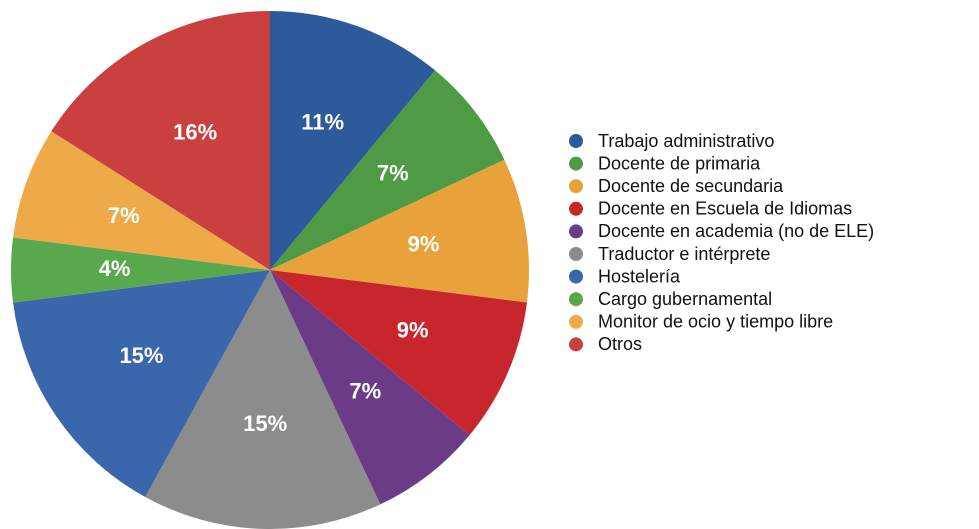  I want to click on legend-label: Docente de secundaria, so click(691, 186).